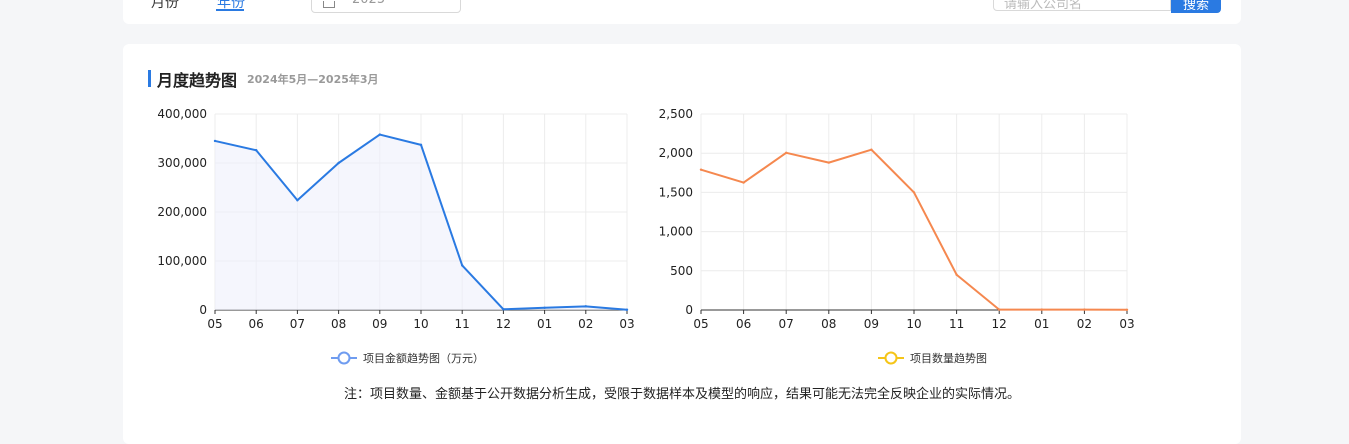 The height and width of the screenshot is (444, 1349). What do you see at coordinates (682, 12) in the screenshot?
I see `filter-bar: 月份 年份 2025 请输入公司名 搜索` at bounding box center [682, 12].